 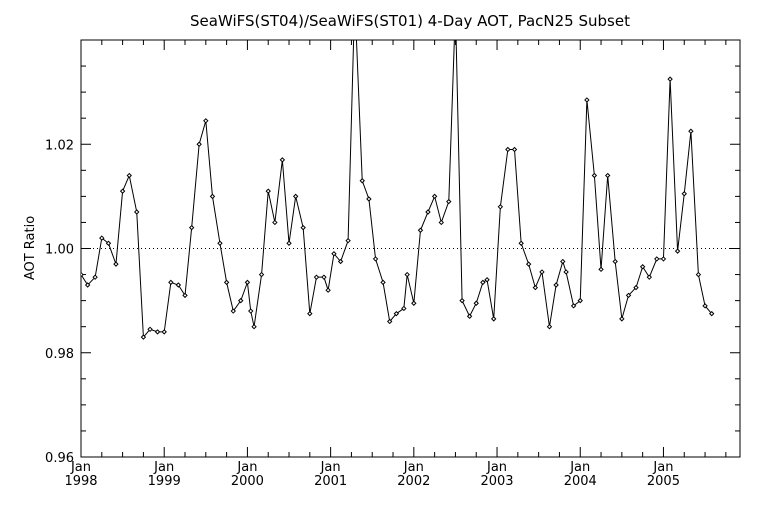 What do you see at coordinates (59, 354) in the screenshot?
I see `y-tick-label: 0.98` at bounding box center [59, 354].